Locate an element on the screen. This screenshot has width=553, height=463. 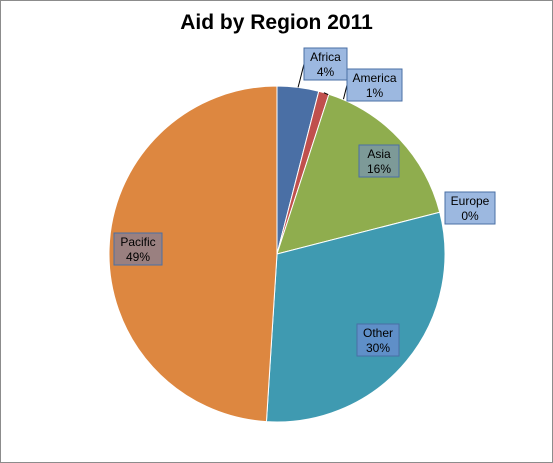
data-label-percent: 0% is located at coordinates (470, 216).